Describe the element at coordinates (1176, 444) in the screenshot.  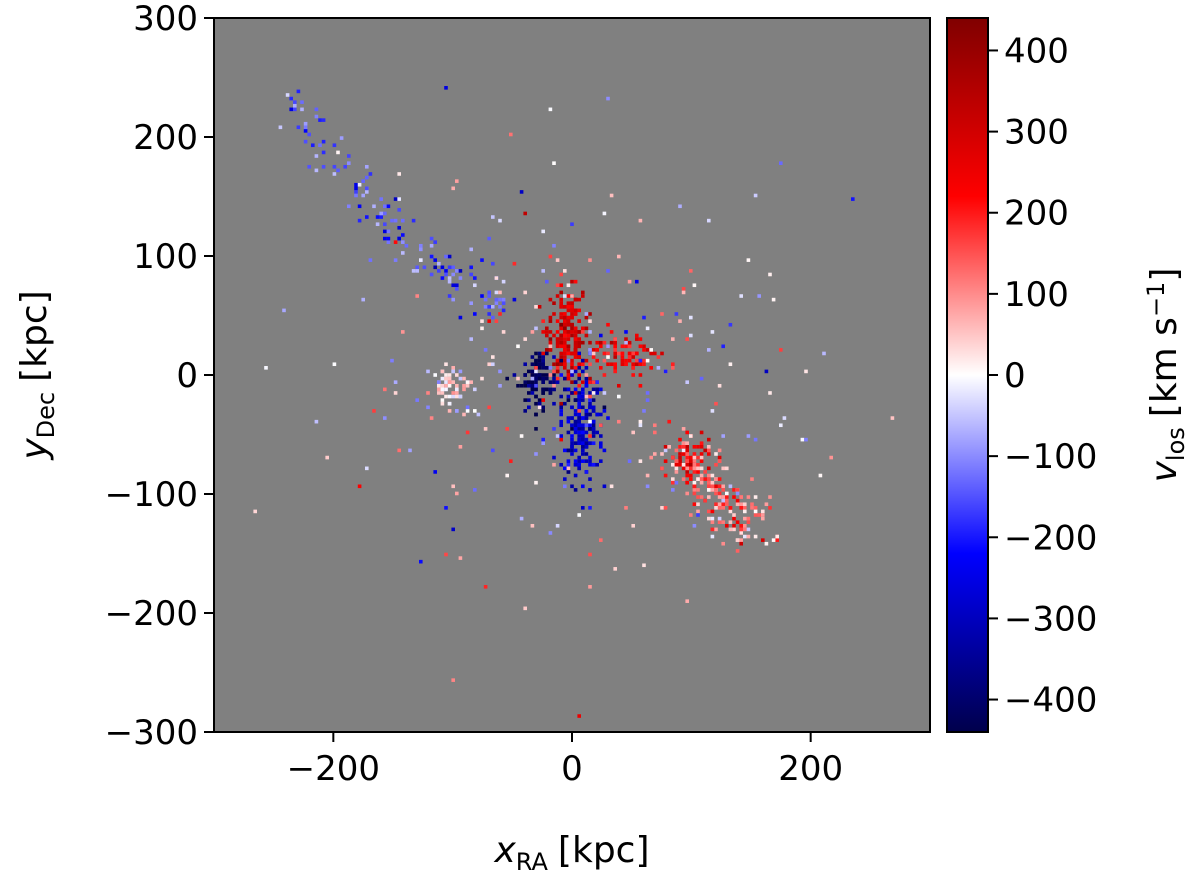
I see `colorbar-subscript: los` at that location.